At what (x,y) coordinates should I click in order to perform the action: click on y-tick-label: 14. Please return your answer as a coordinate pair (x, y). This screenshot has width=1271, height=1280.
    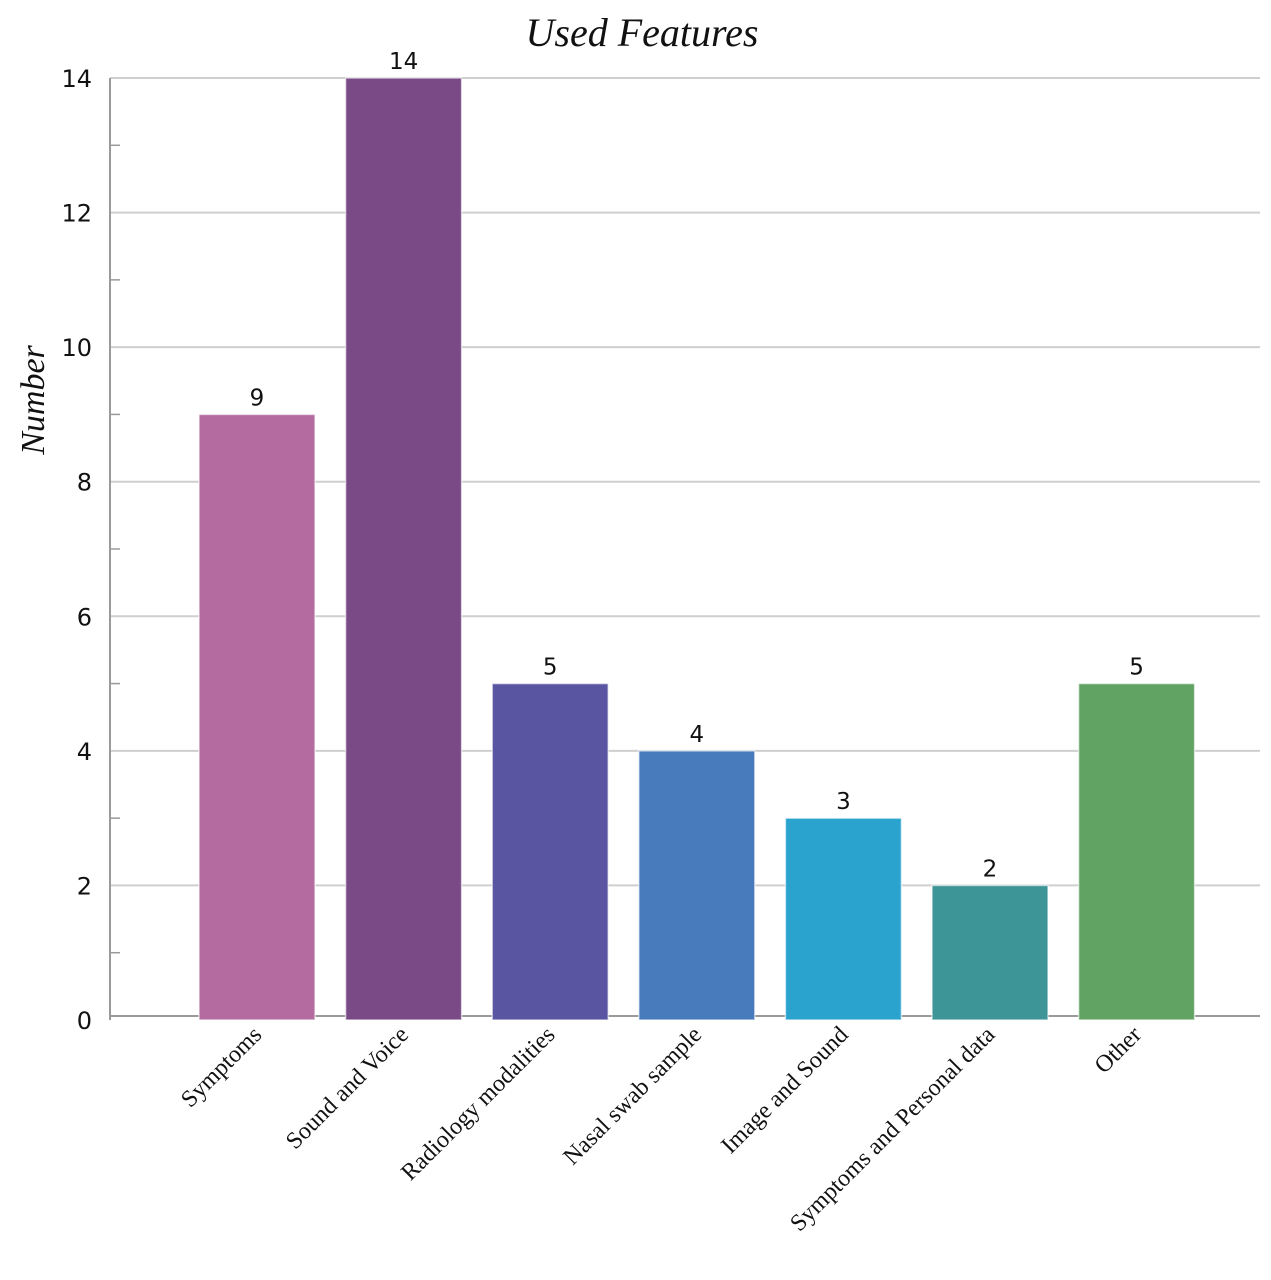
    Looking at the image, I should click on (76, 79).